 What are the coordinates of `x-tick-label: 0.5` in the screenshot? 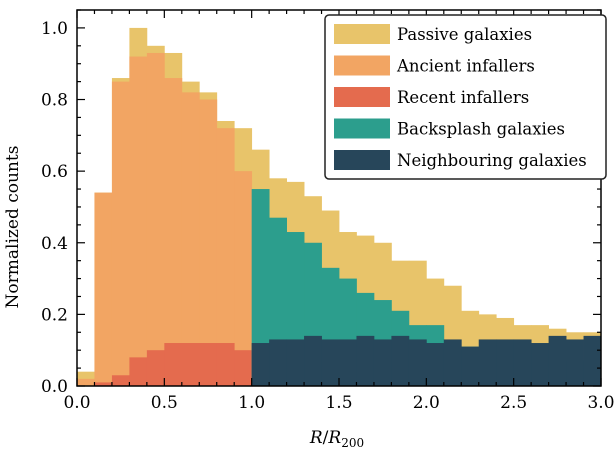 It's located at (164, 403).